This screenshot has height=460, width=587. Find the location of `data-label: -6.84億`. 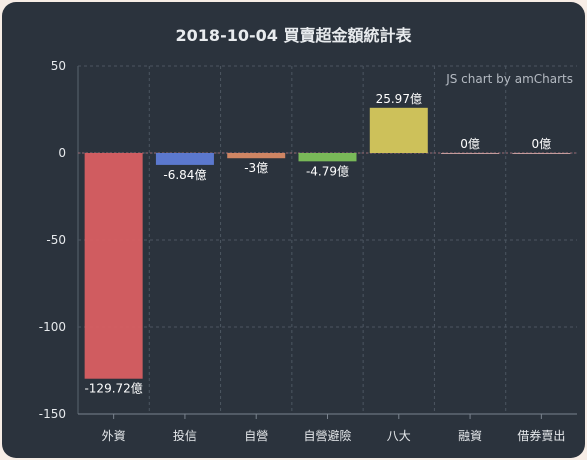

data-label: -6.84億 is located at coordinates (184, 175).